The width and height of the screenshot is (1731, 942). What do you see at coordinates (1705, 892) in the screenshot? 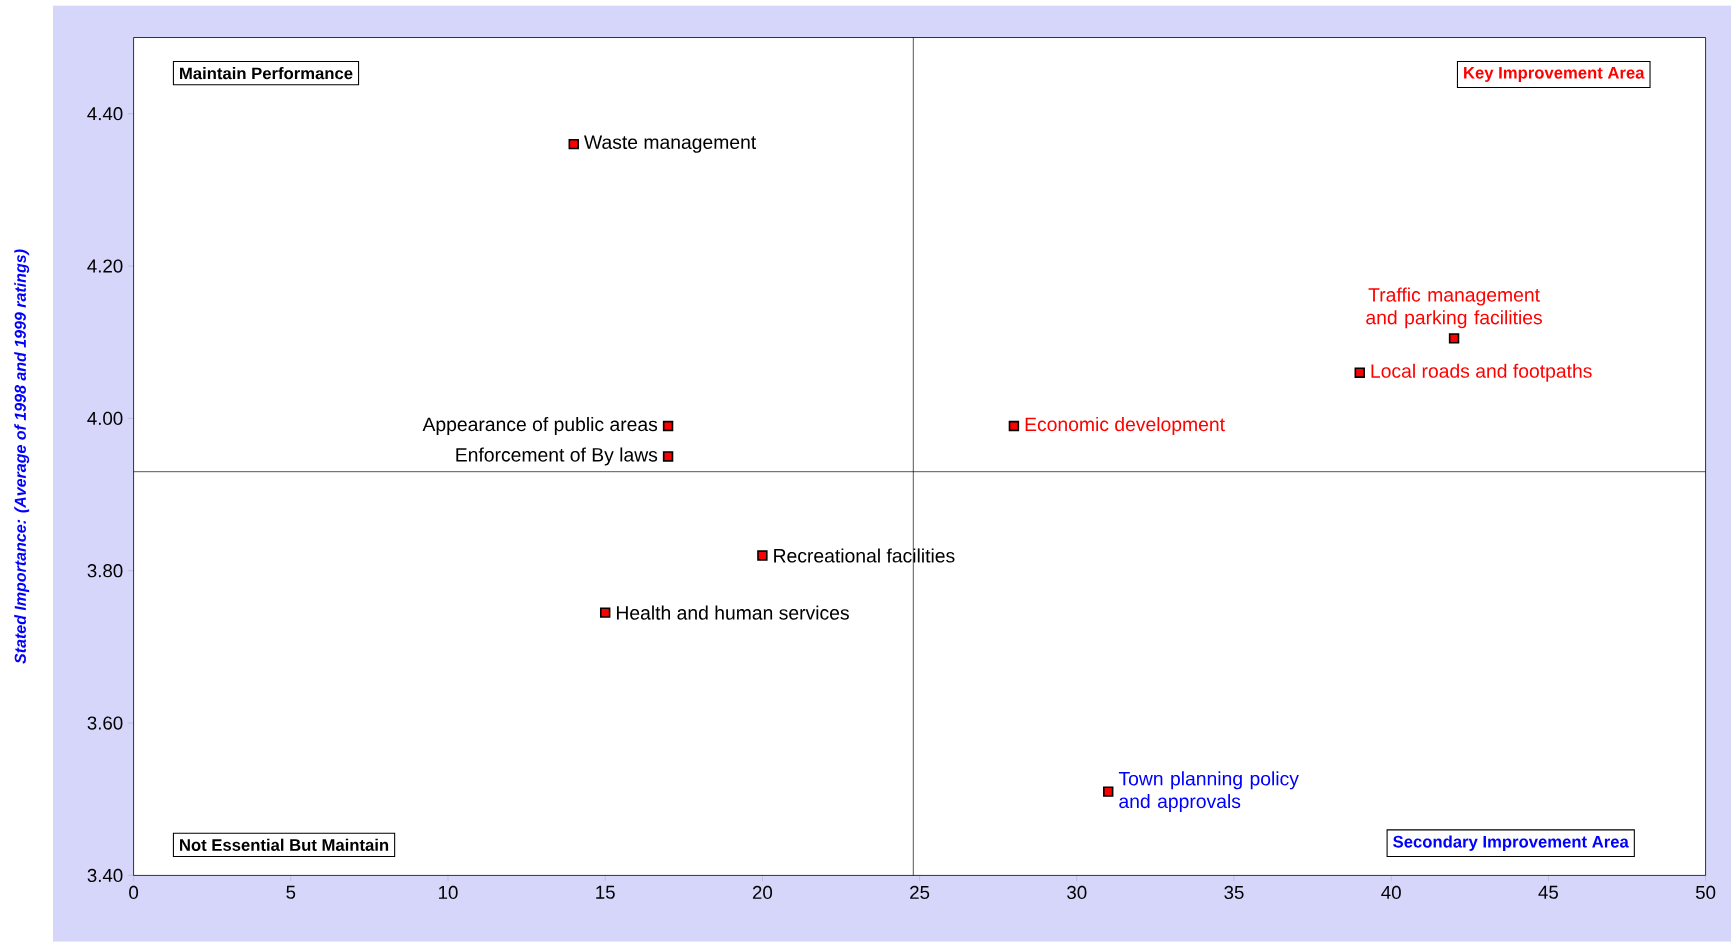
I see `x-tick-label: 50` at bounding box center [1705, 892].